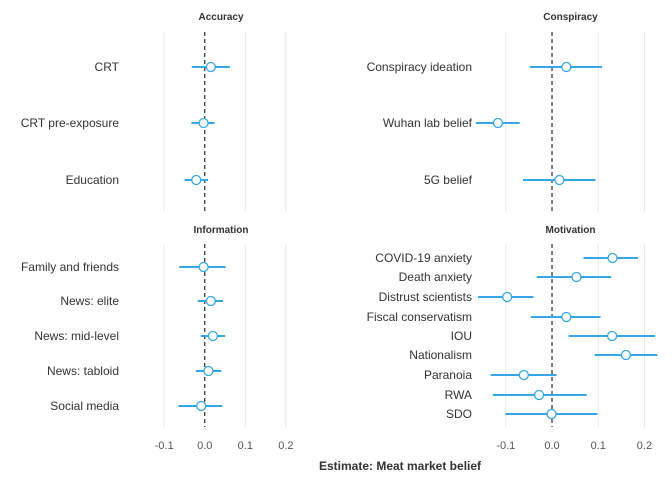 Image resolution: width=672 pixels, height=480 pixels. I want to click on row-label: 5G belief, so click(448, 180).